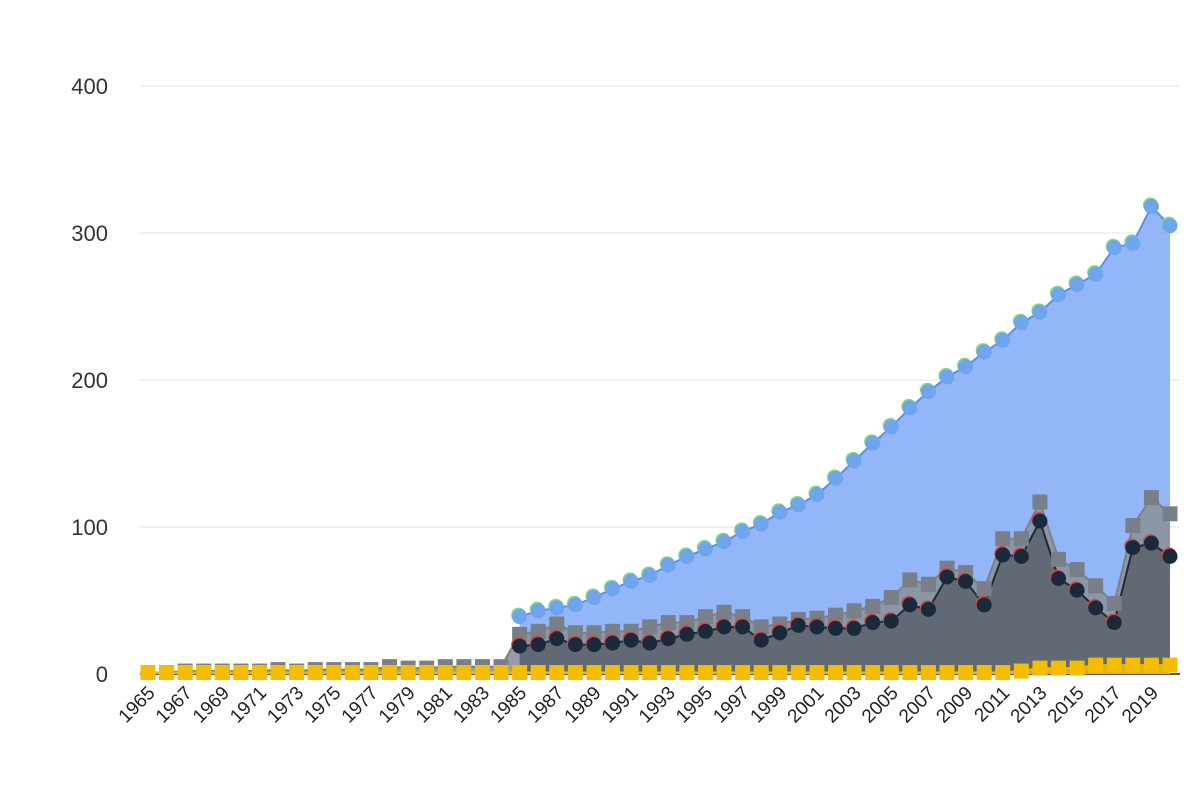  Describe the element at coordinates (89, 233) in the screenshot. I see `y-tick-label: 300` at that location.